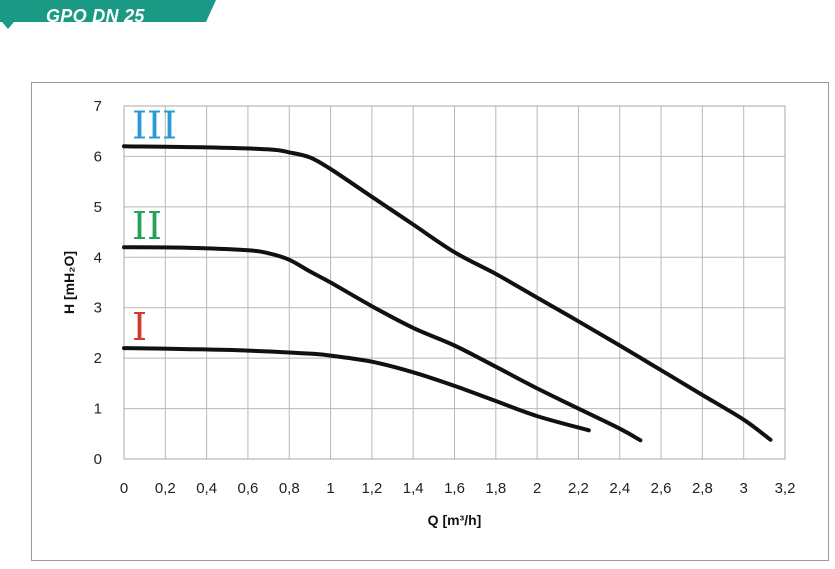  I want to click on series-label-I: I, so click(139, 327).